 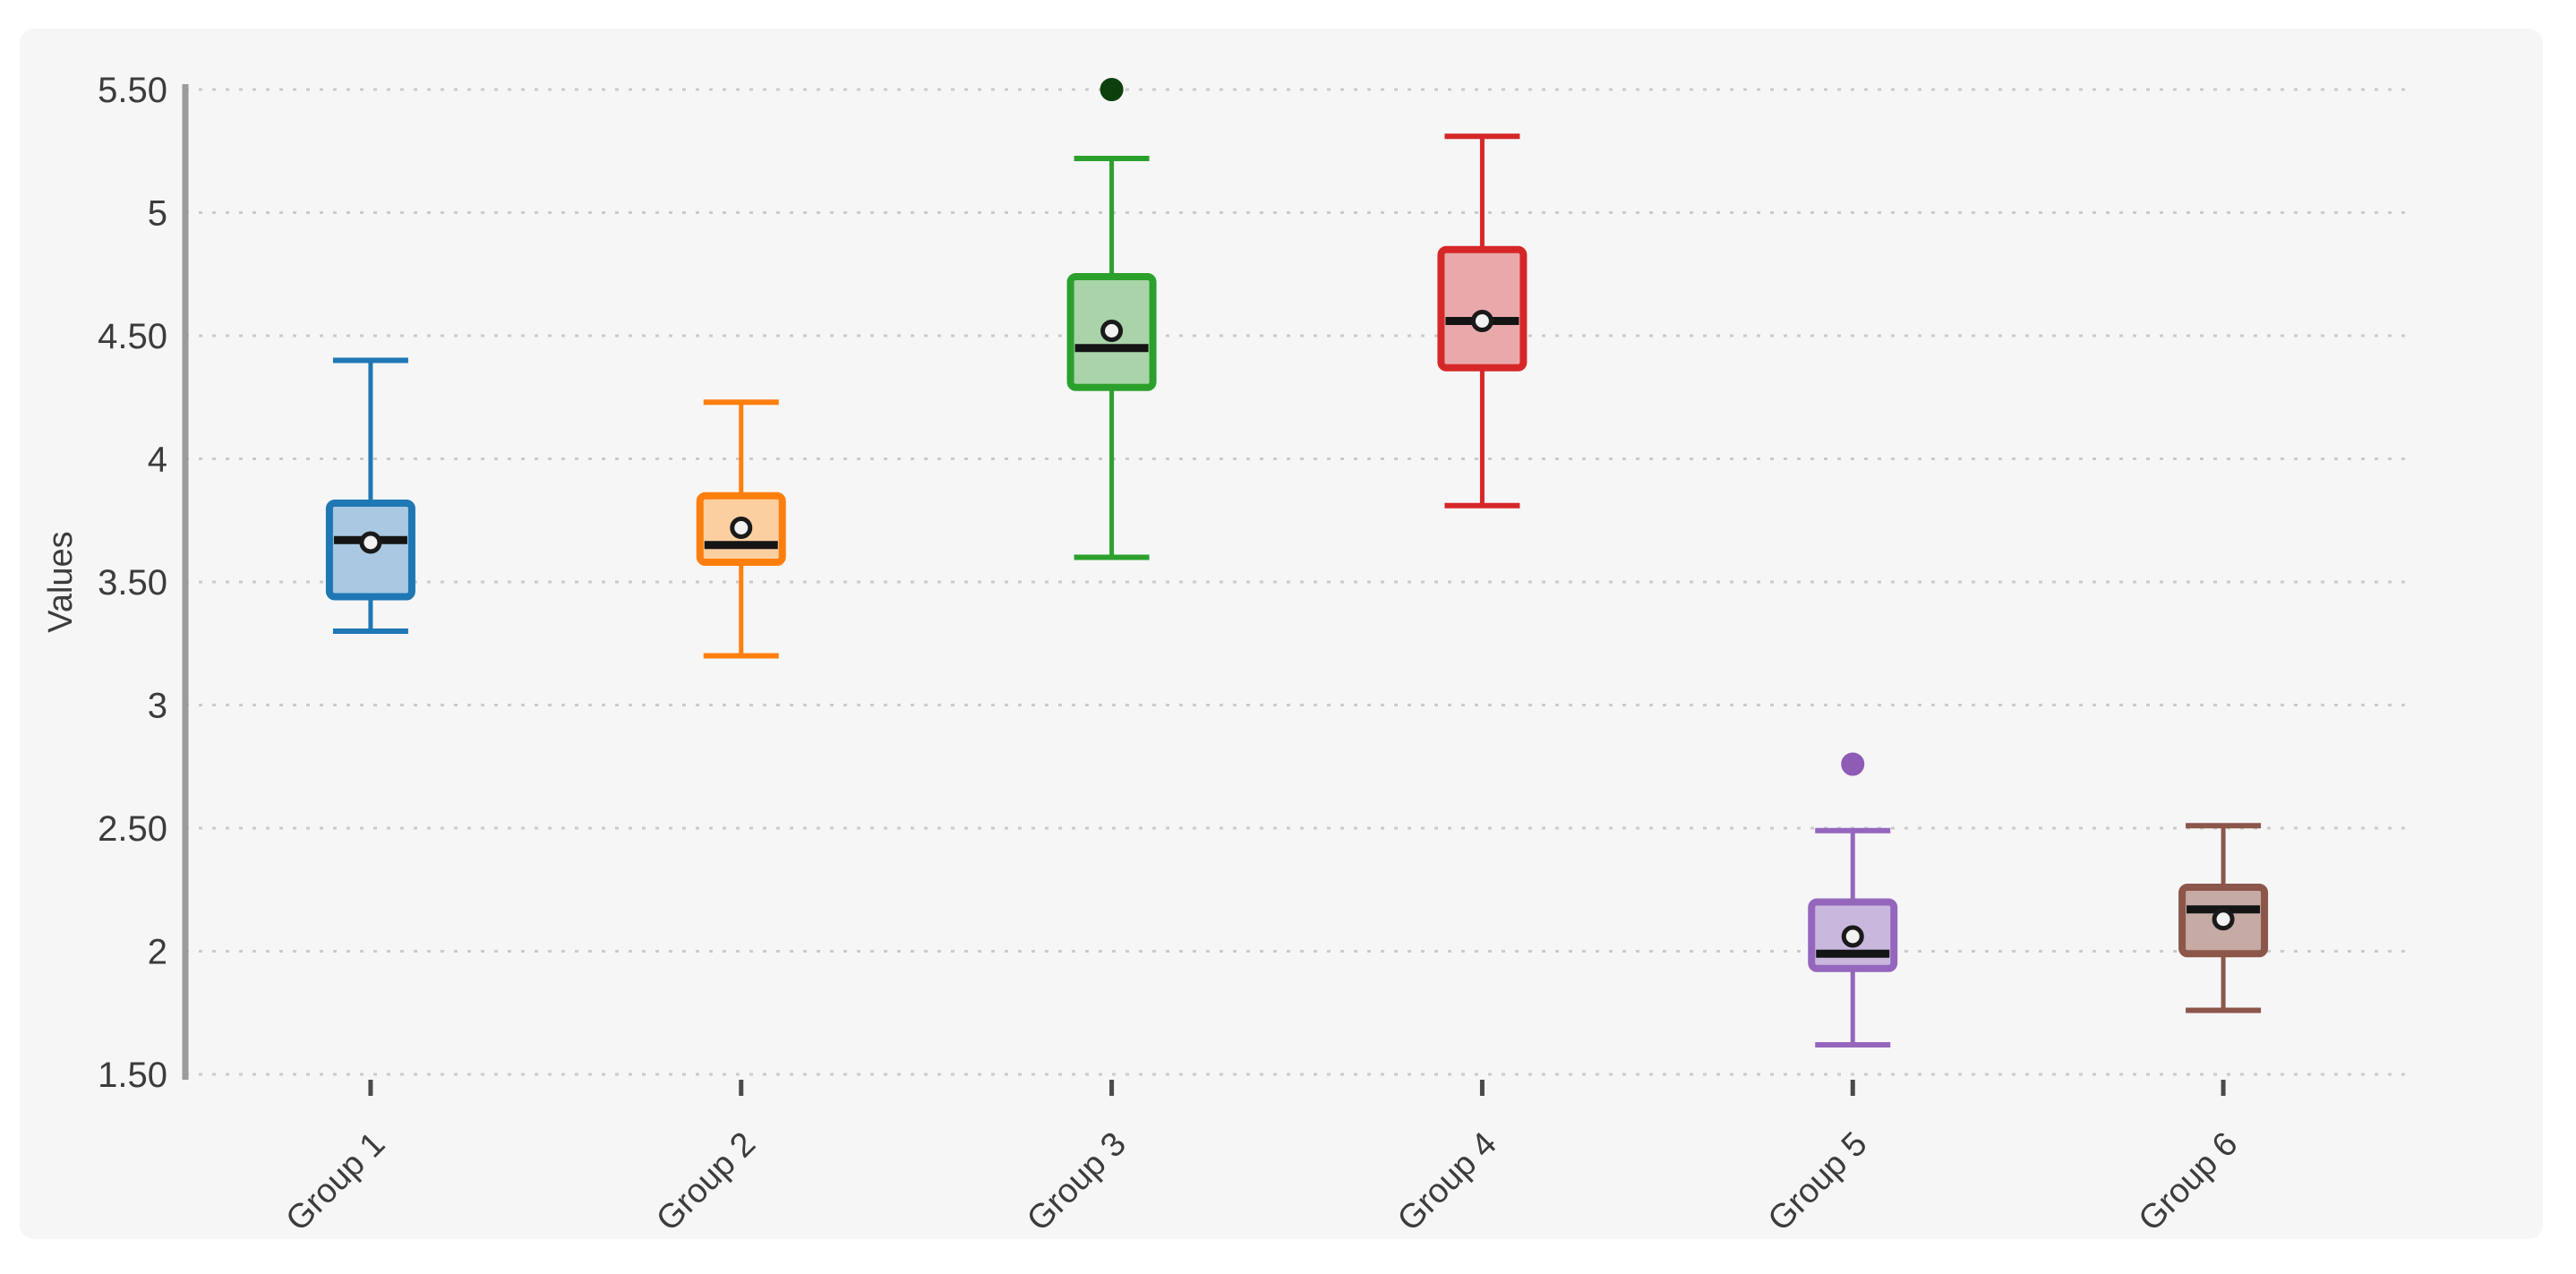 I want to click on y-tick-label: 4.50, so click(x=132, y=336).